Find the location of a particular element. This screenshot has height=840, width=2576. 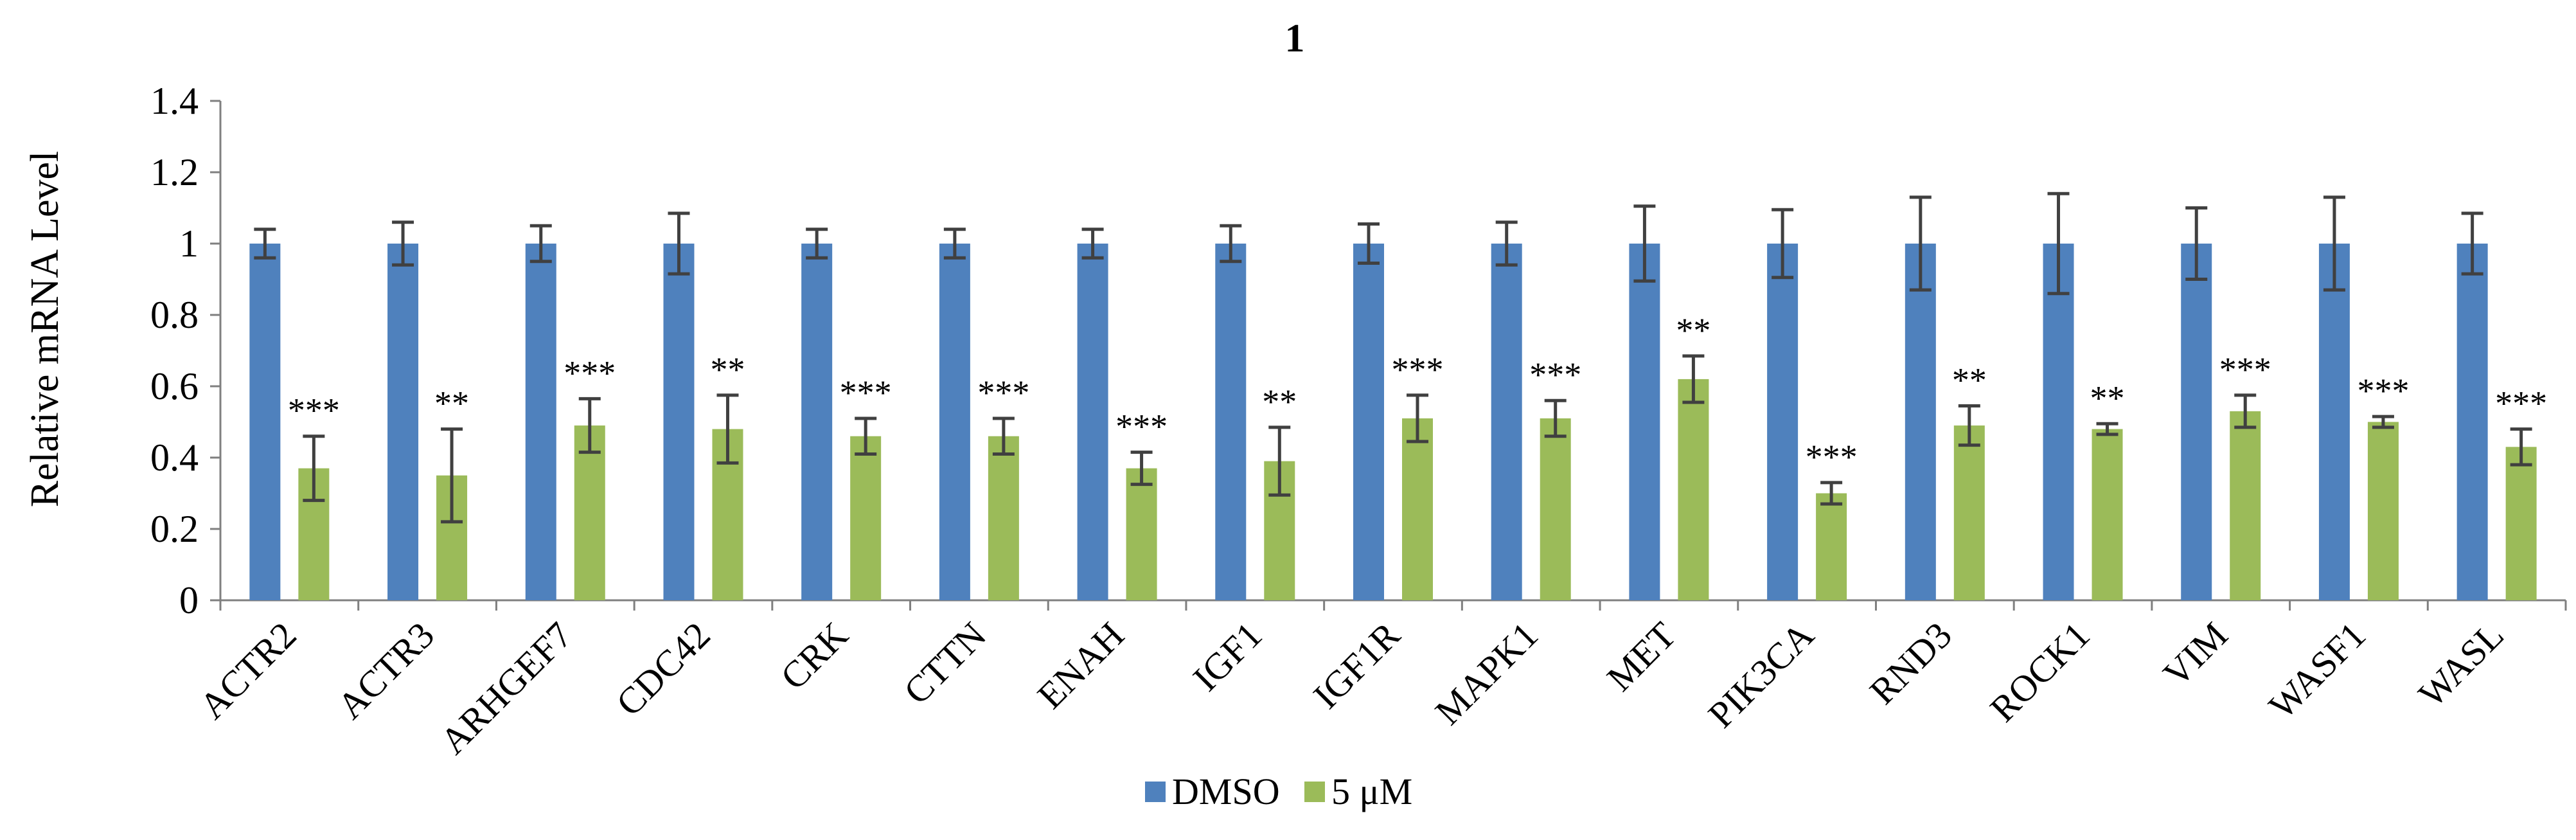

x-tick-label: ENAH is located at coordinates (1080, 665).